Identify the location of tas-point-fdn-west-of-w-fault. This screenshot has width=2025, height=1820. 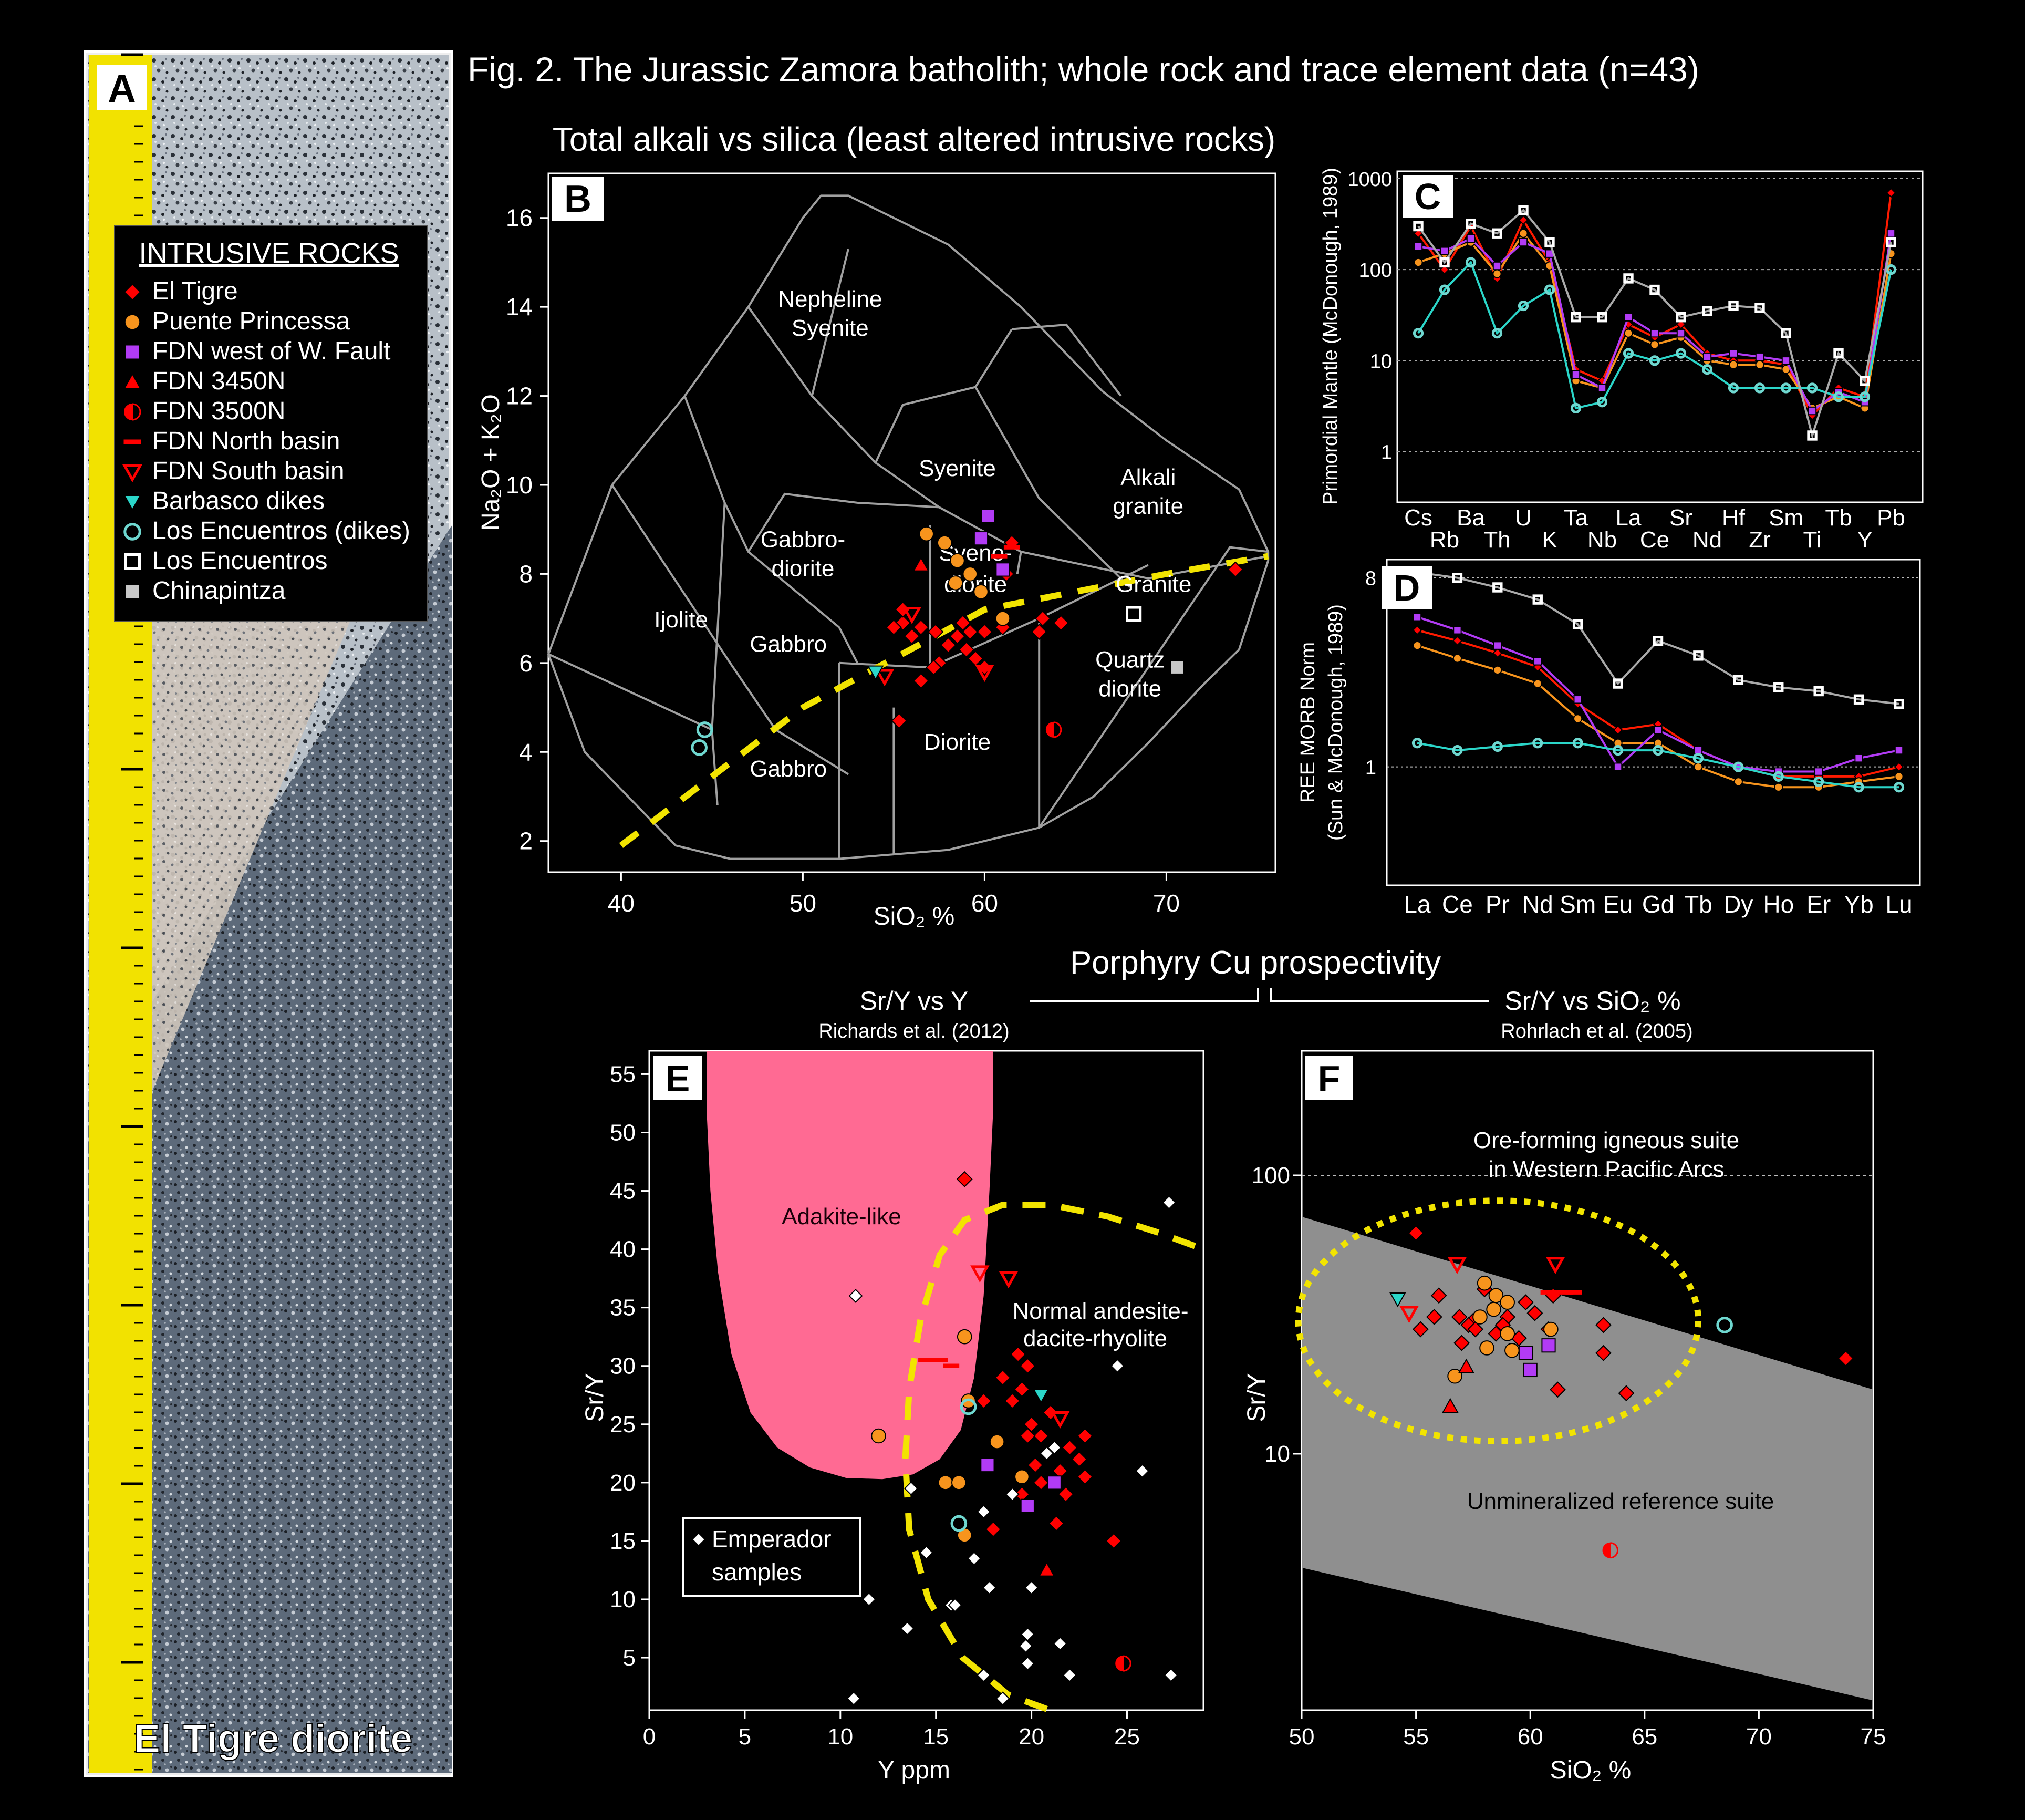
(988, 516).